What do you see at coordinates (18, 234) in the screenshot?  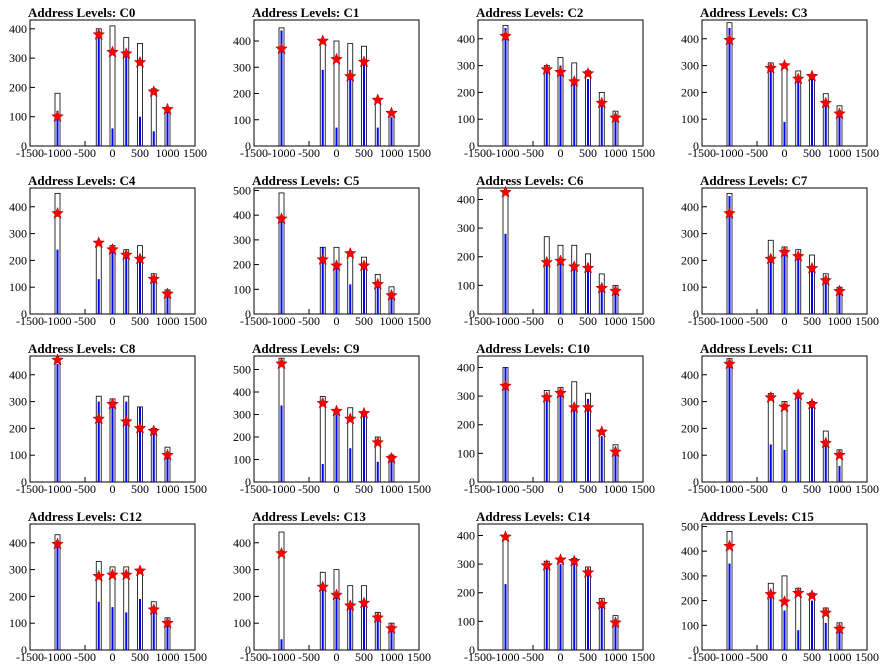 I see `y-tick-label: 300` at bounding box center [18, 234].